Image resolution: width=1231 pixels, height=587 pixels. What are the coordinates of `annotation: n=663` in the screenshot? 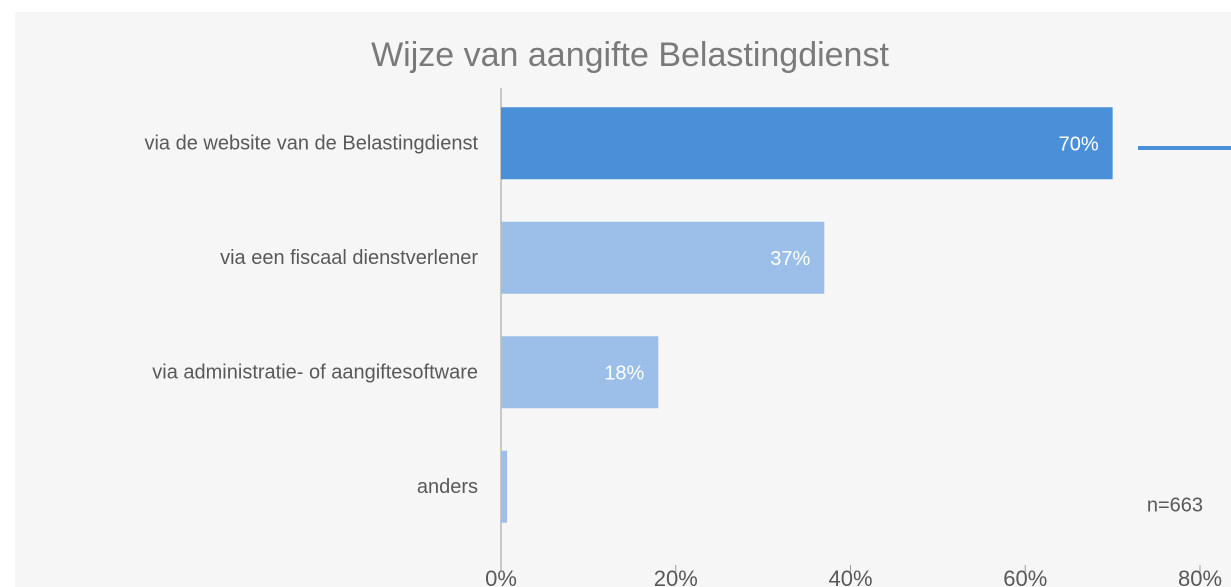 It's located at (1175, 505).